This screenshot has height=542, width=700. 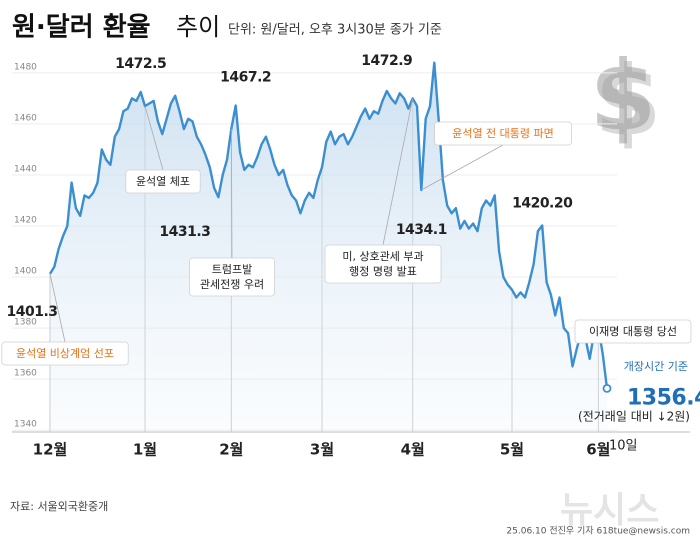 I want to click on subtitle: 단위: 원/달러, 오후 3시30분 종가 기준, so click(x=335, y=30).